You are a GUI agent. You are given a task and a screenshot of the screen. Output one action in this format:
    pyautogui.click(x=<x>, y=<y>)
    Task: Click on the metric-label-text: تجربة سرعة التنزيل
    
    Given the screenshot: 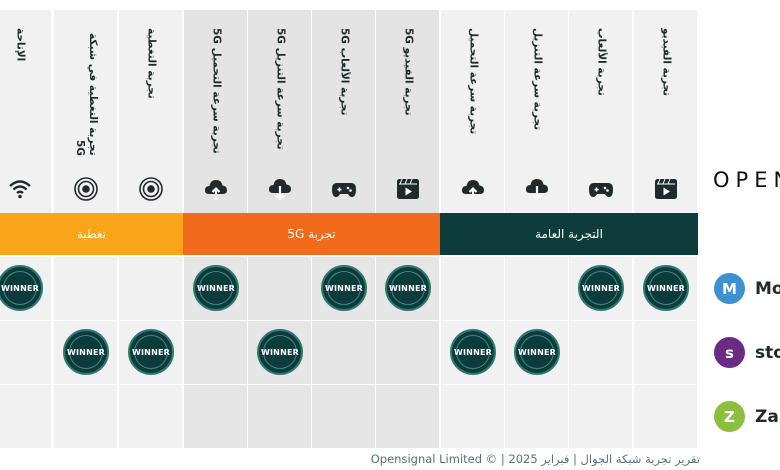 What is the action you would take?
    pyautogui.click(x=537, y=79)
    